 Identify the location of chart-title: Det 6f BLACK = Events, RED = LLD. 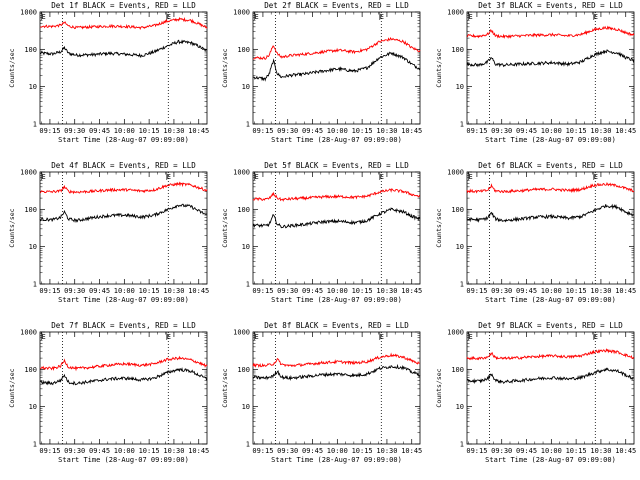
(550, 165).